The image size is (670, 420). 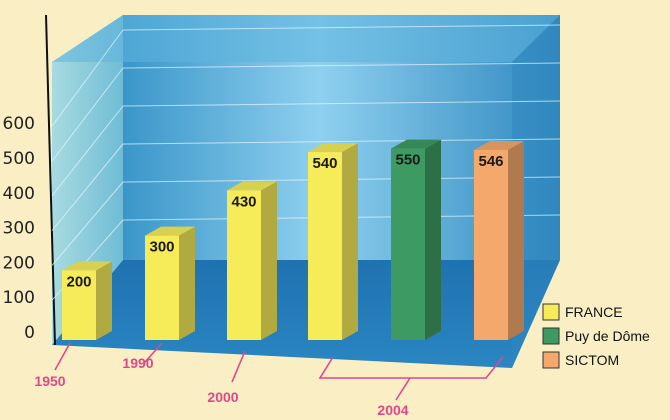 I want to click on y-tick-label-5: 500, so click(x=19, y=159).